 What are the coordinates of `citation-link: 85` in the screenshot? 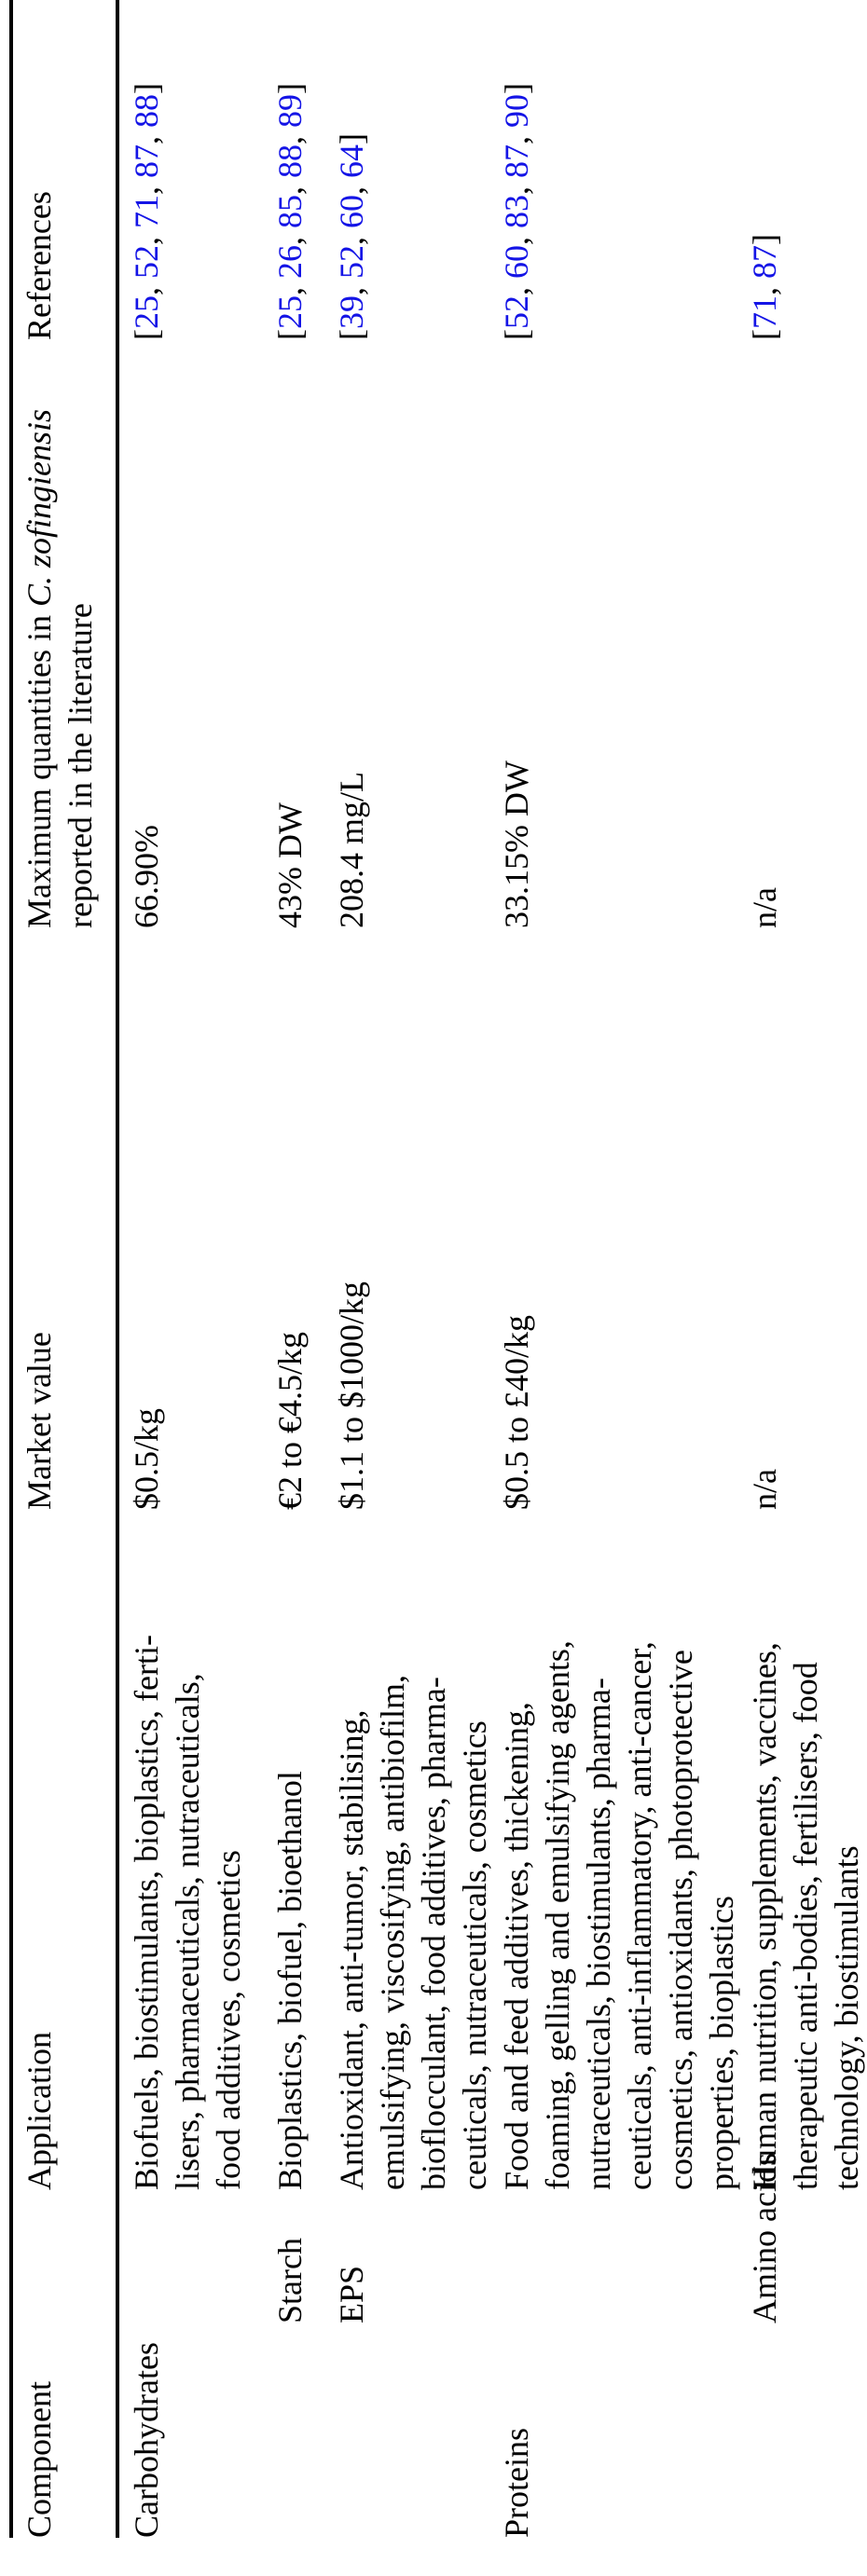 It's located at (290, 211).